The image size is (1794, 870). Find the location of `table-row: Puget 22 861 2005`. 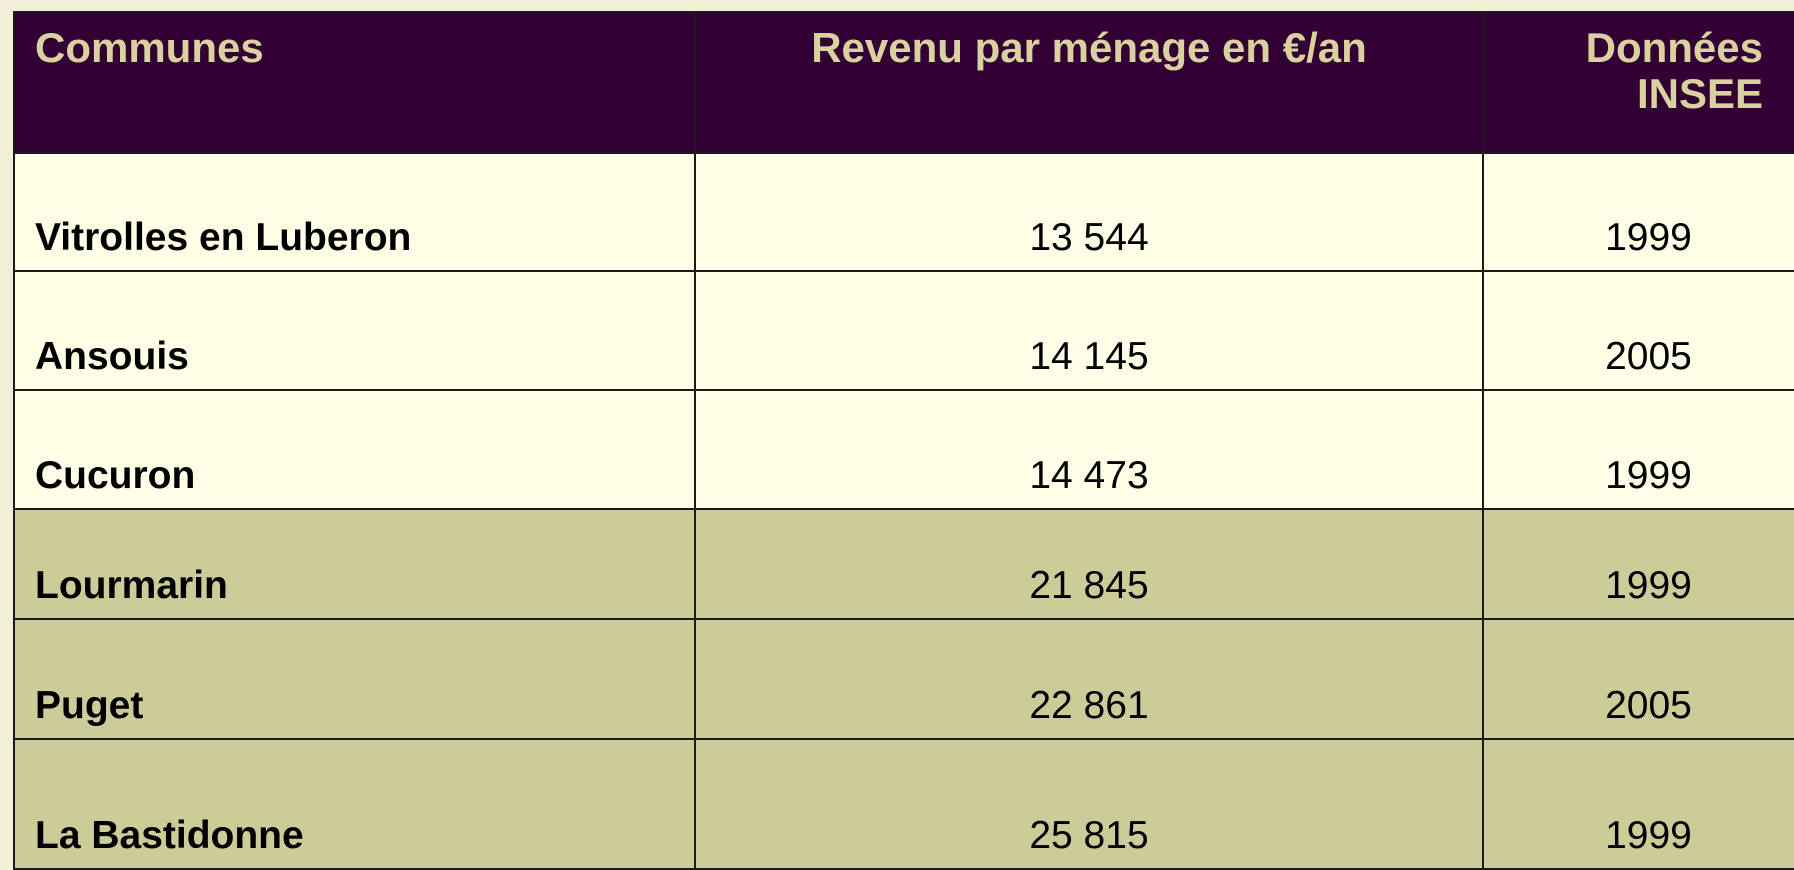

table-row: Puget 22 861 2005 is located at coordinates (903, 679).